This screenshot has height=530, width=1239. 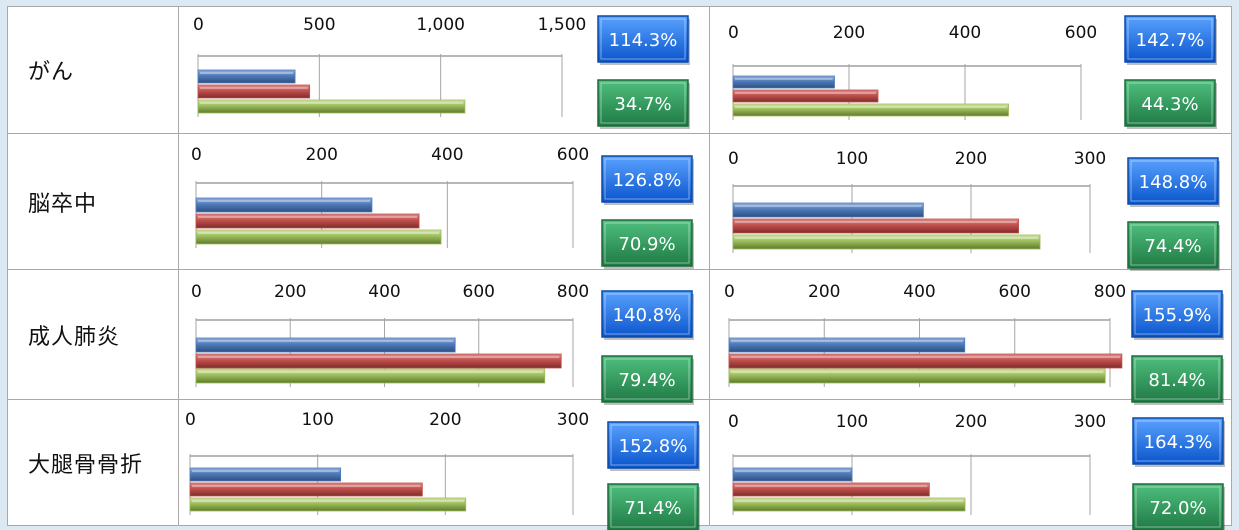 I want to click on growth-badge-label: 114.3%, so click(x=643, y=40).